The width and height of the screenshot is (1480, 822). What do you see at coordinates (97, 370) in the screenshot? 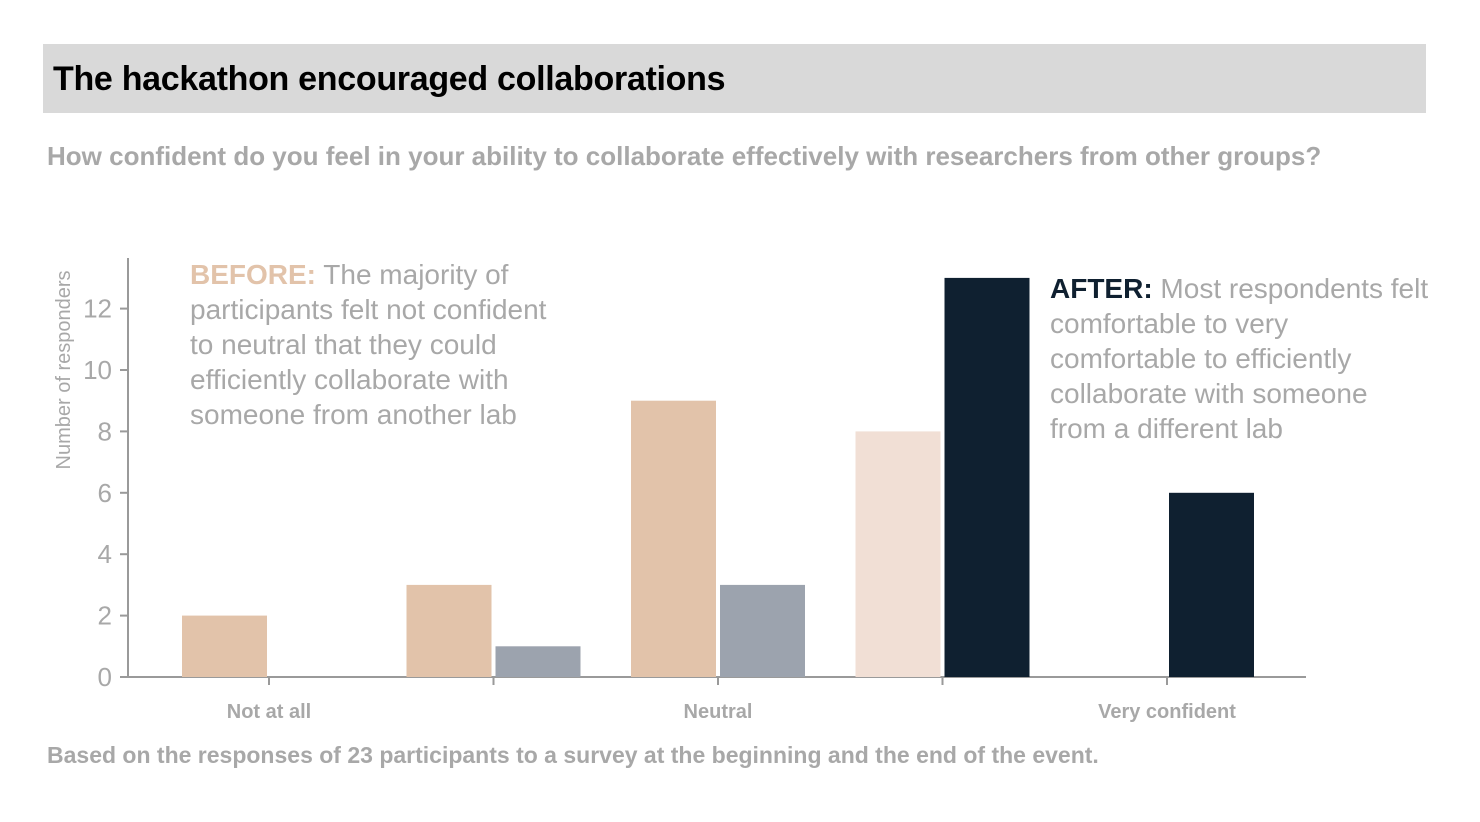
I see `y-tick-label: 10` at bounding box center [97, 370].